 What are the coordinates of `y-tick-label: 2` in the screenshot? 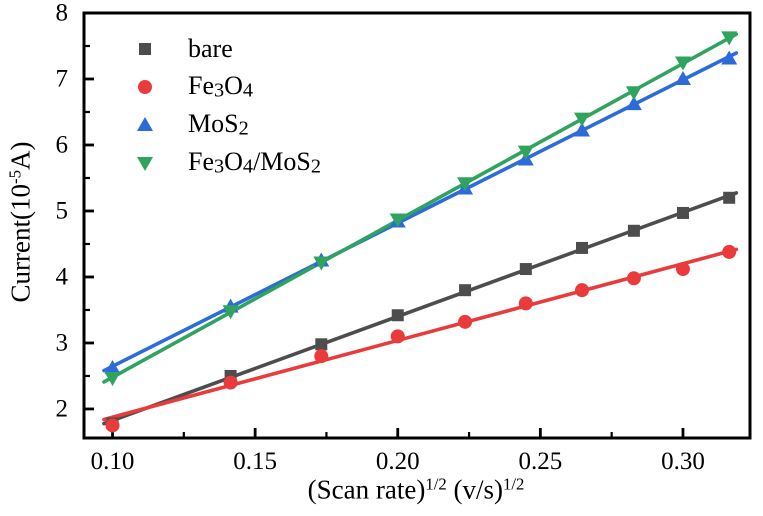 It's located at (62, 408).